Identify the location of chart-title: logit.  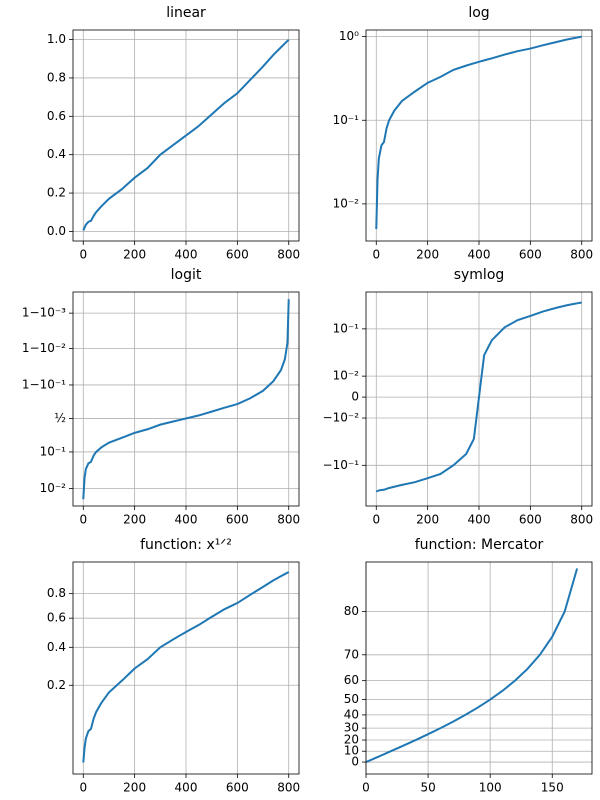
(186, 275).